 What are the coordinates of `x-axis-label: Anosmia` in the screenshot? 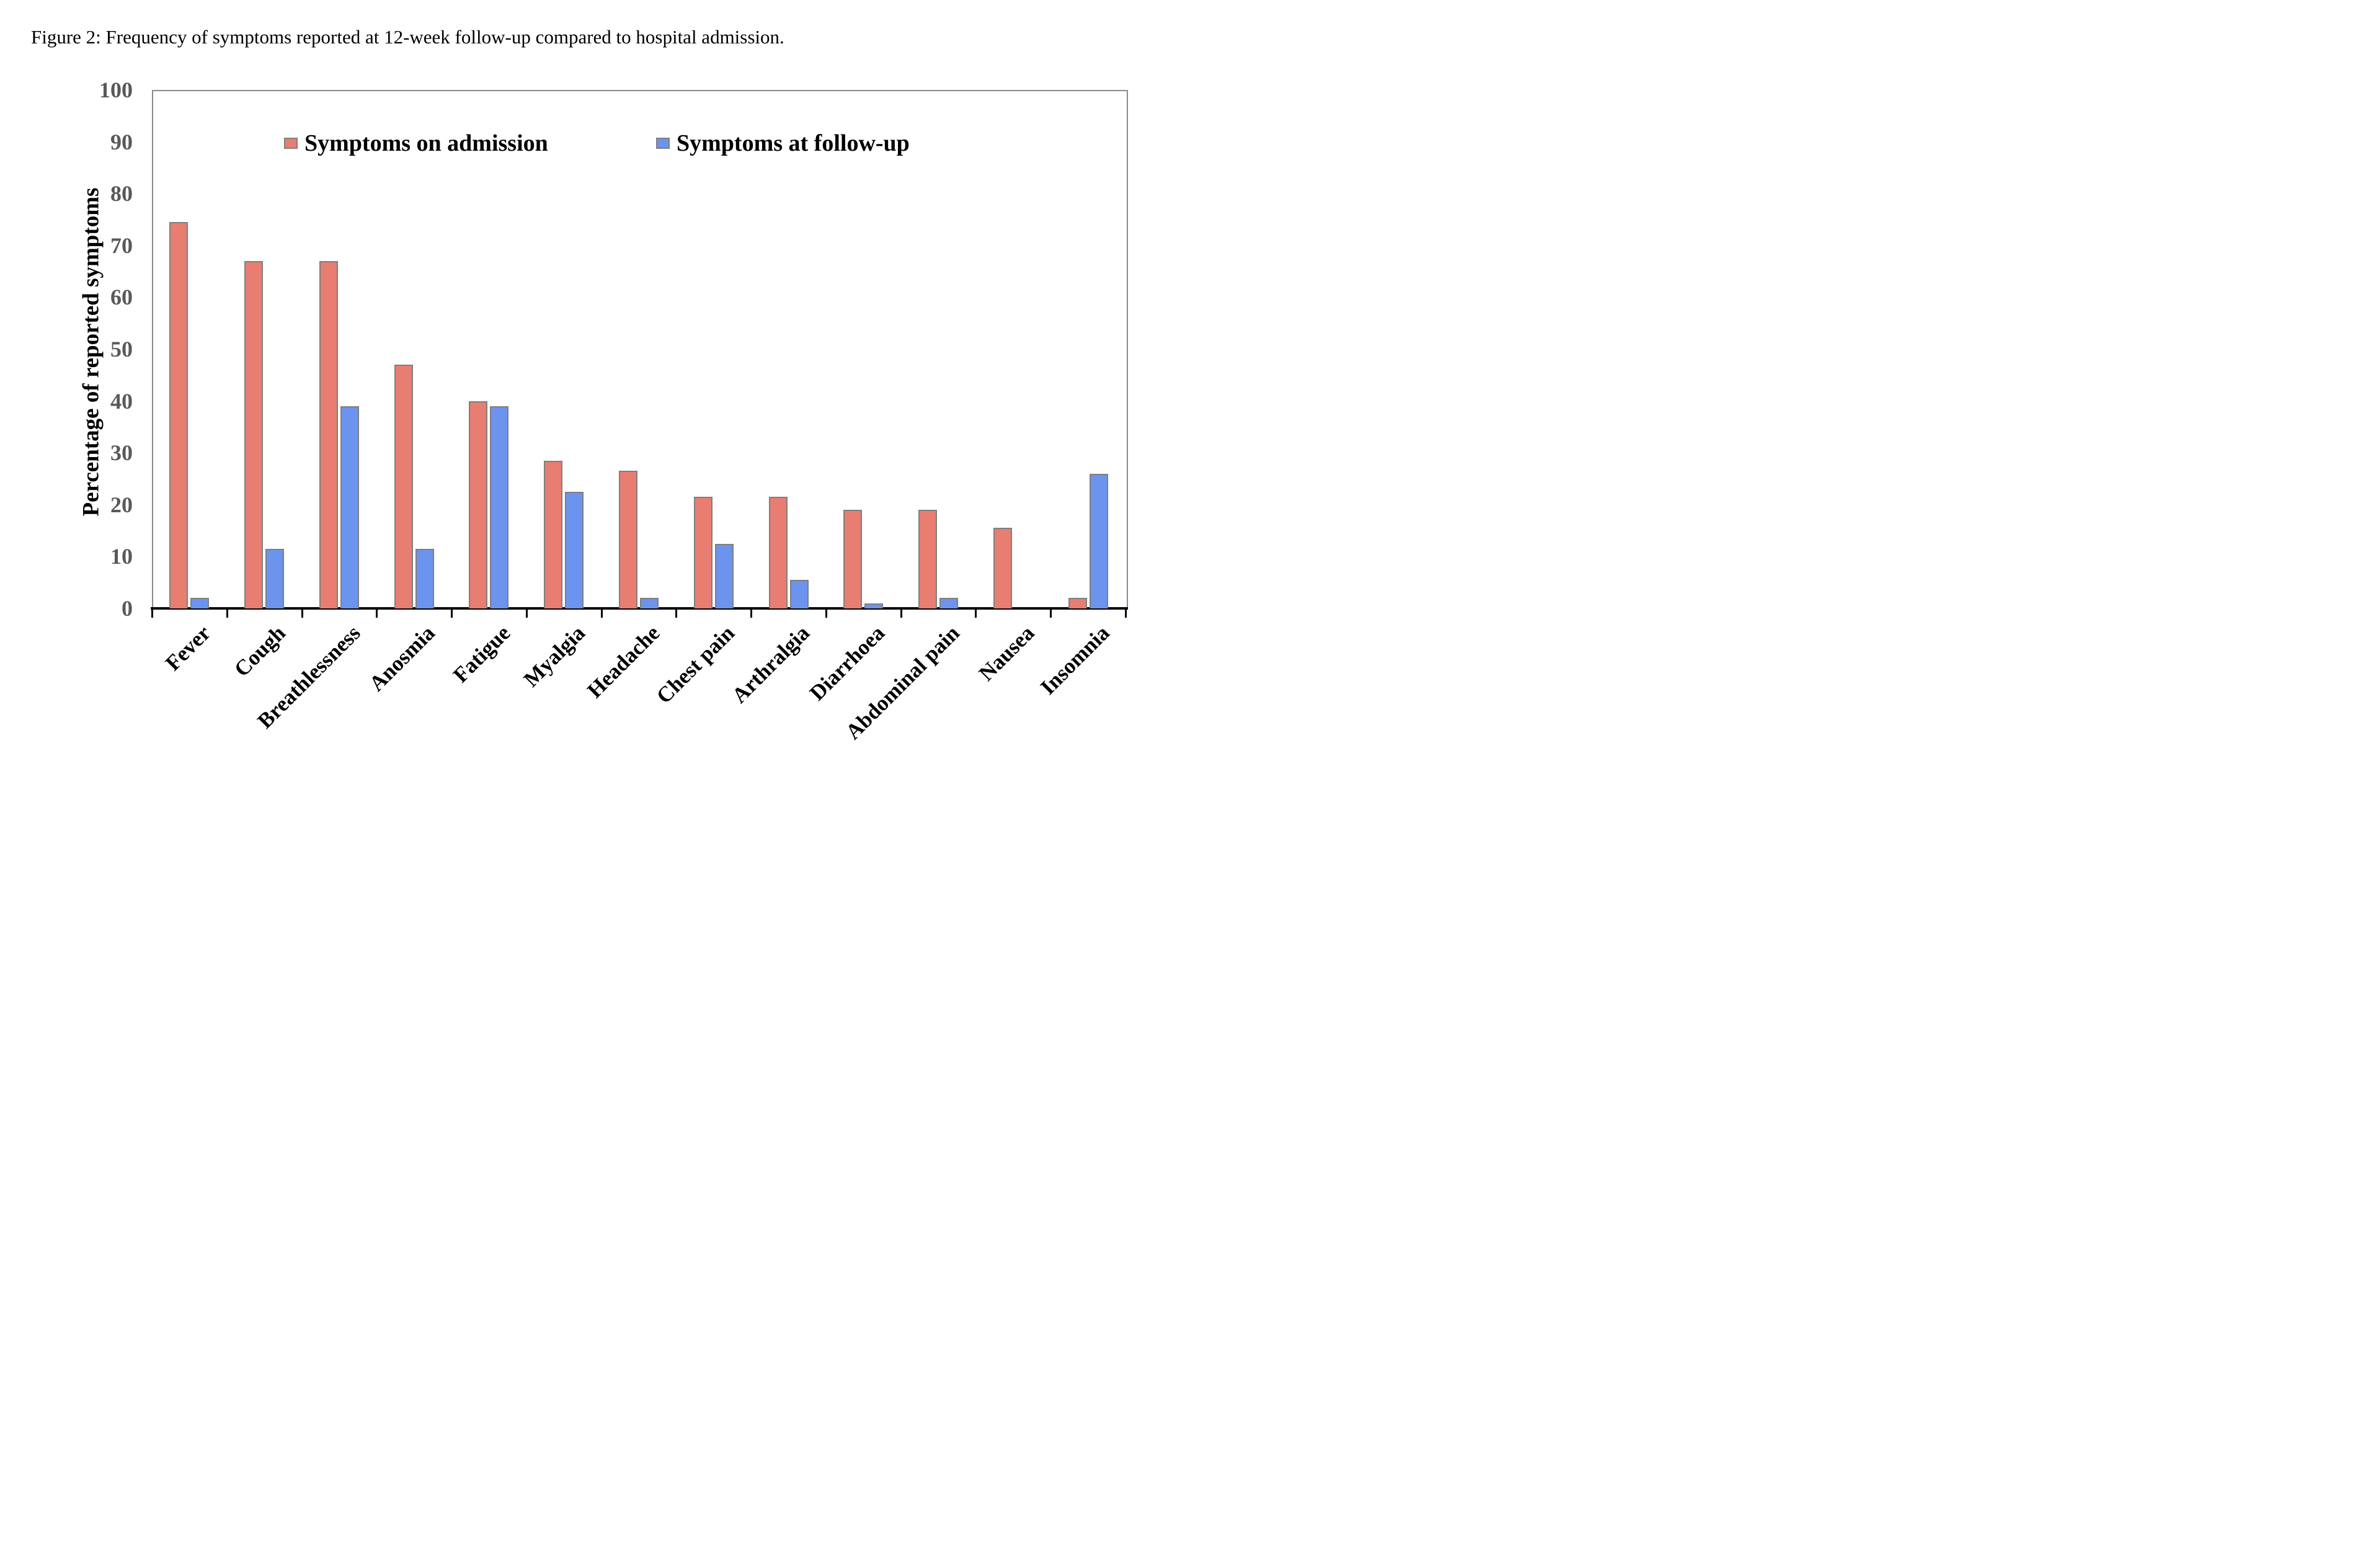 It's located at (403, 659).